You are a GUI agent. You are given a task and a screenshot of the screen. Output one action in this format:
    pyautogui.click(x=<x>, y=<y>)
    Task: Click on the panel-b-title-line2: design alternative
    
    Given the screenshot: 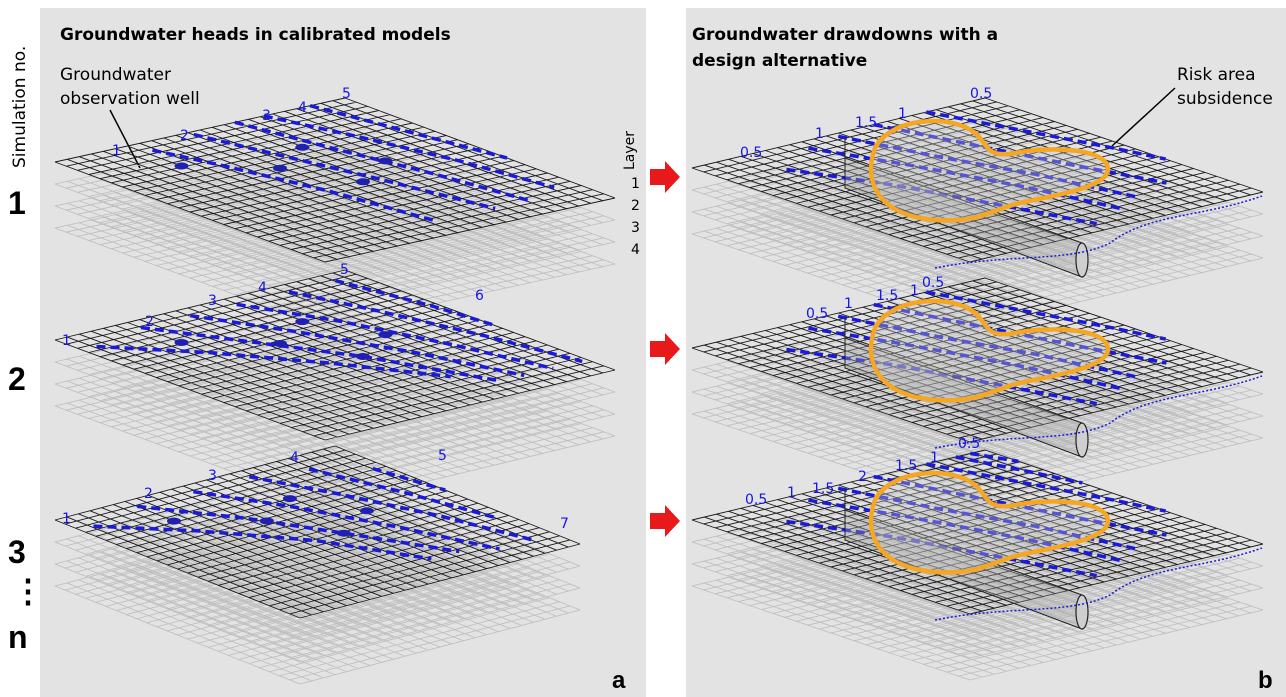 What is the action you would take?
    pyautogui.click(x=779, y=61)
    